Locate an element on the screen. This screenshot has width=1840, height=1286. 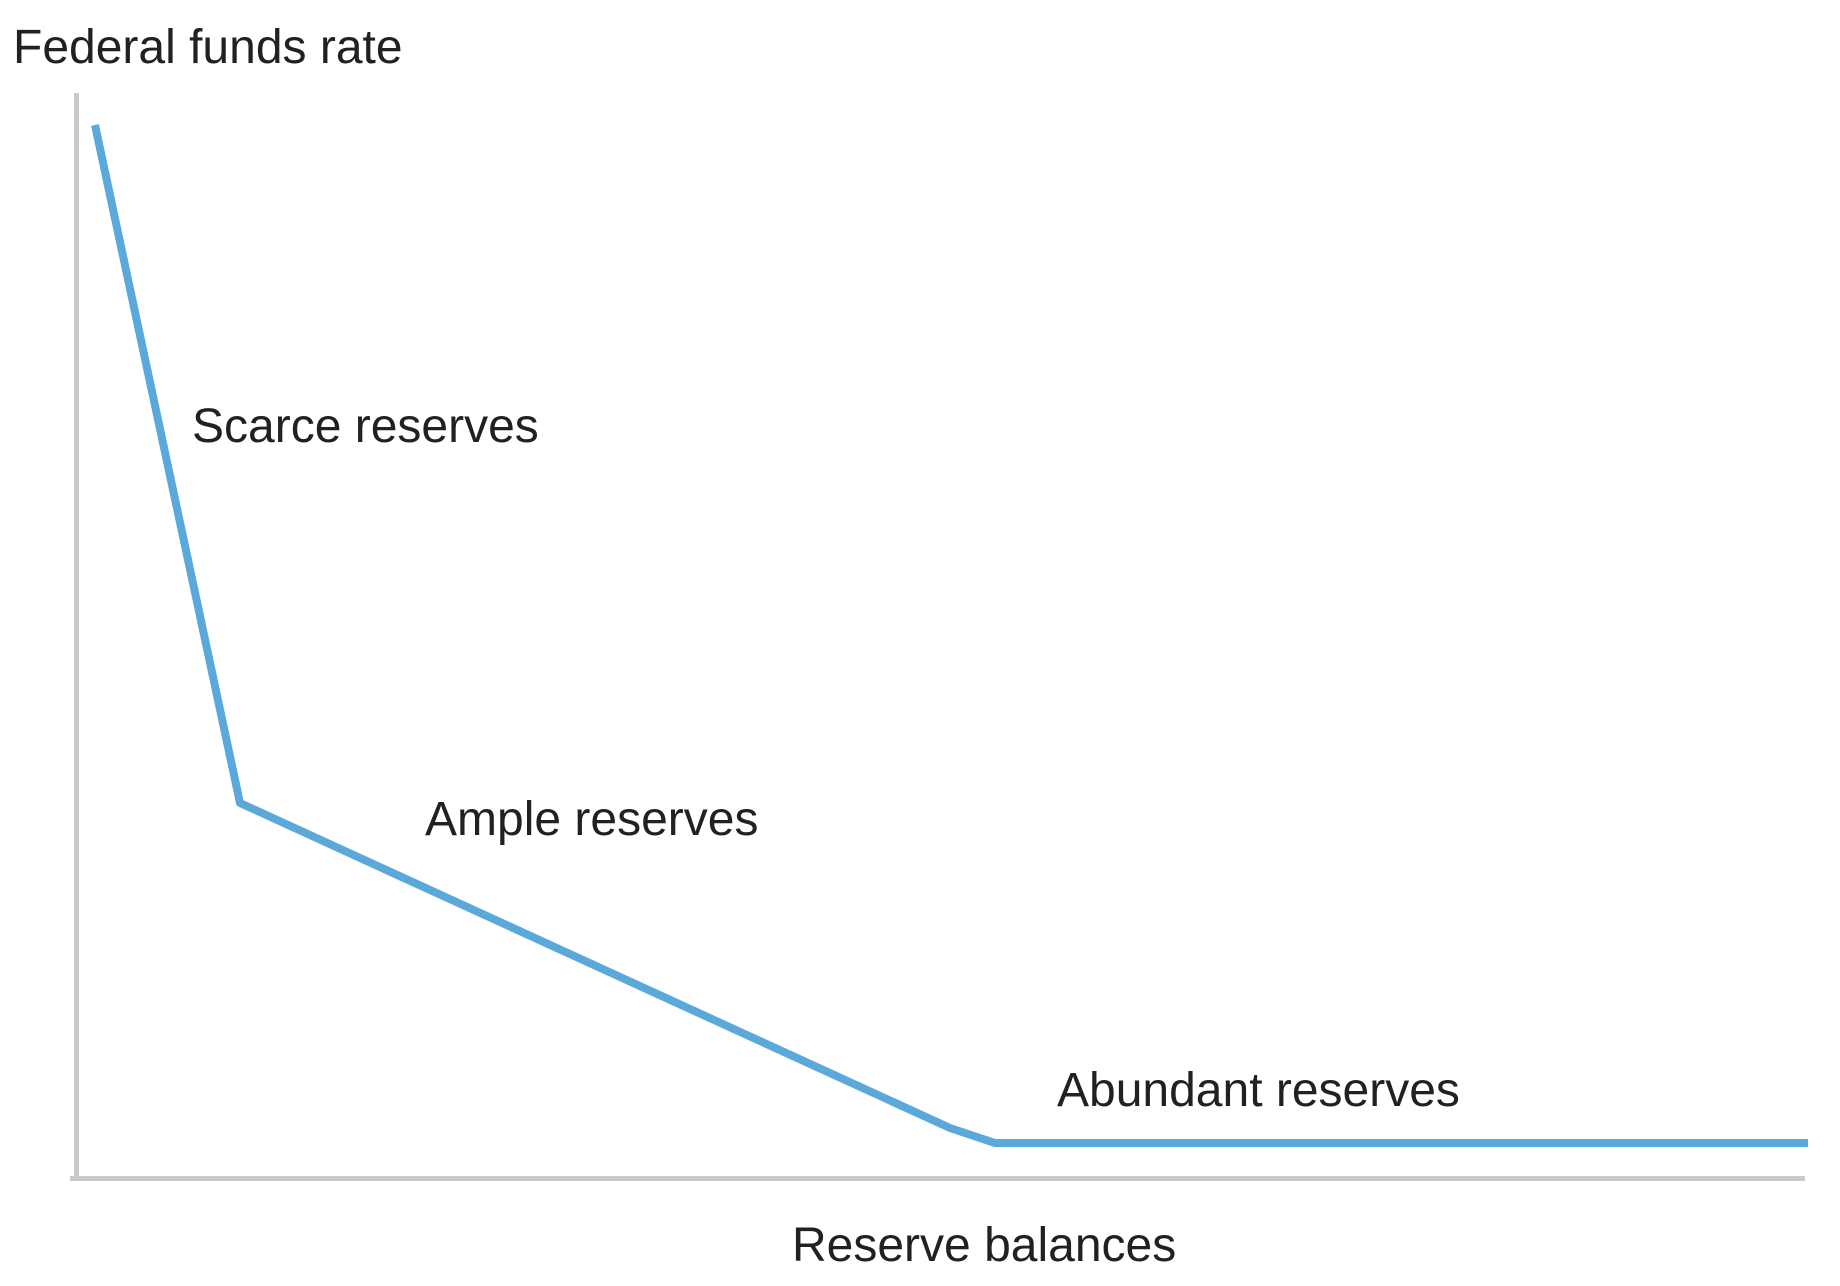
annotation-scarce-reserves: Scarce reserves is located at coordinates (365, 426).